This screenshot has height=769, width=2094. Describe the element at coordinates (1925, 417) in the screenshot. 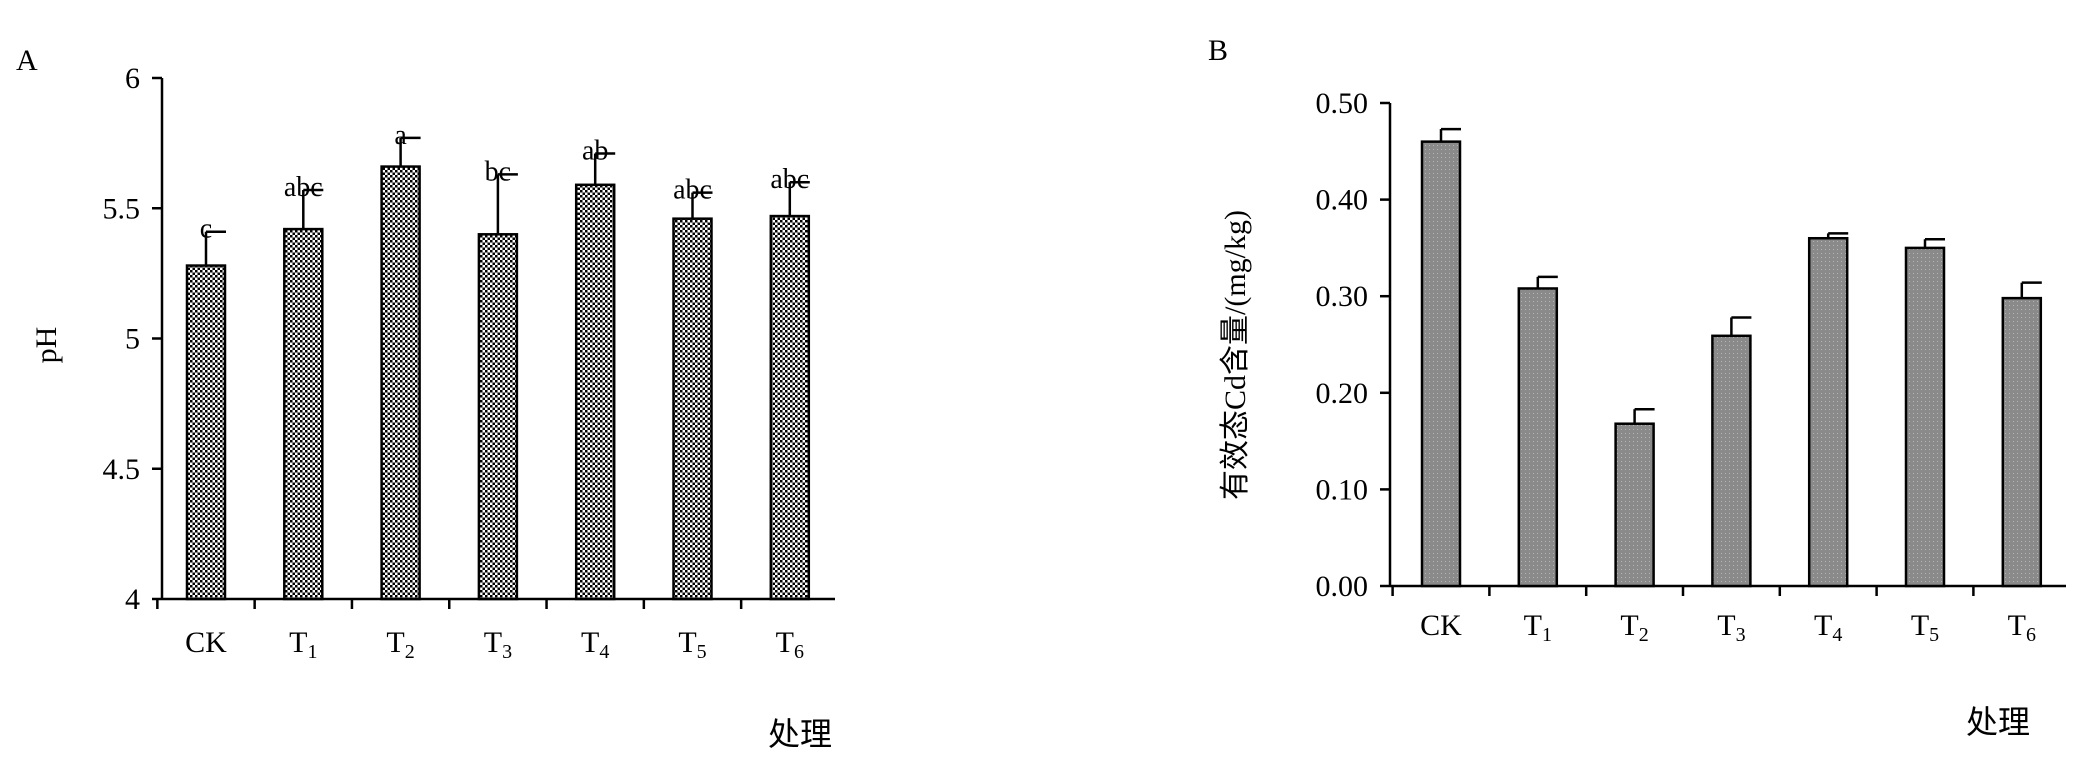

I see `panel-b-bar-t5` at that location.